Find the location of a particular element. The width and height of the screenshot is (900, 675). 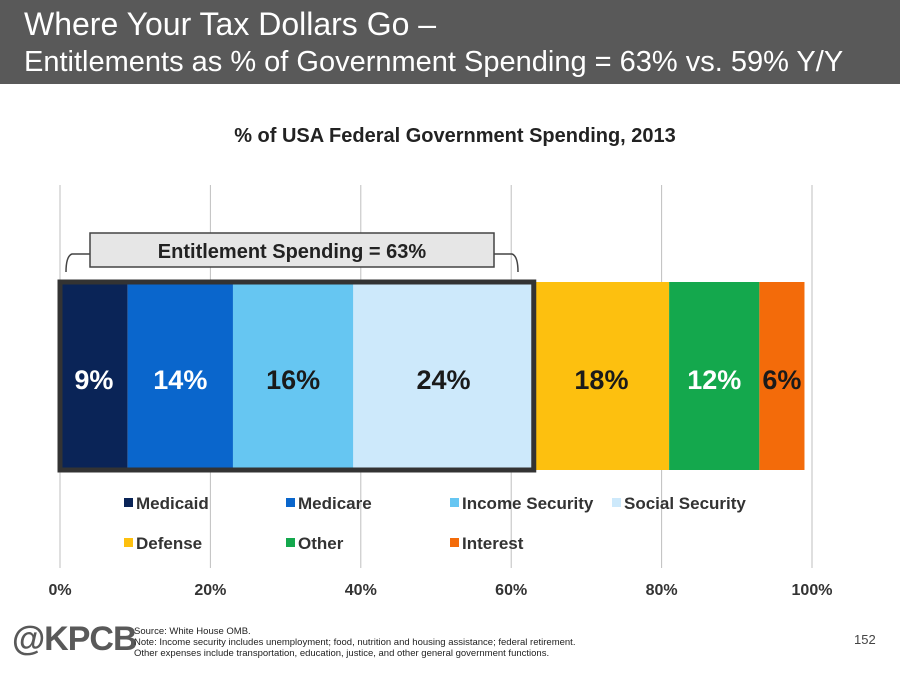

data-label-medicare: 14% is located at coordinates (180, 380).